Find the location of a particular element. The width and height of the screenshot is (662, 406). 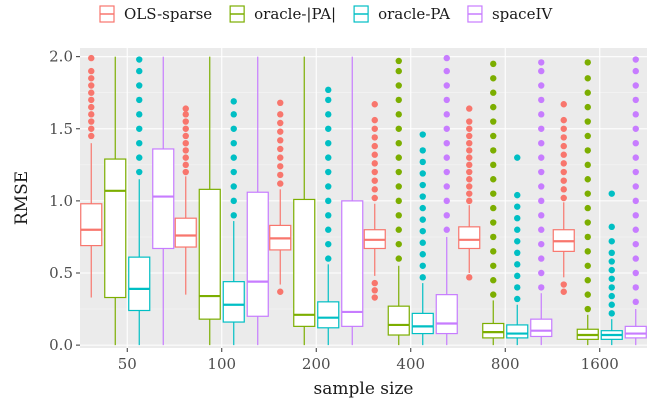

x-tick-label: 800 is located at coordinates (505, 364).